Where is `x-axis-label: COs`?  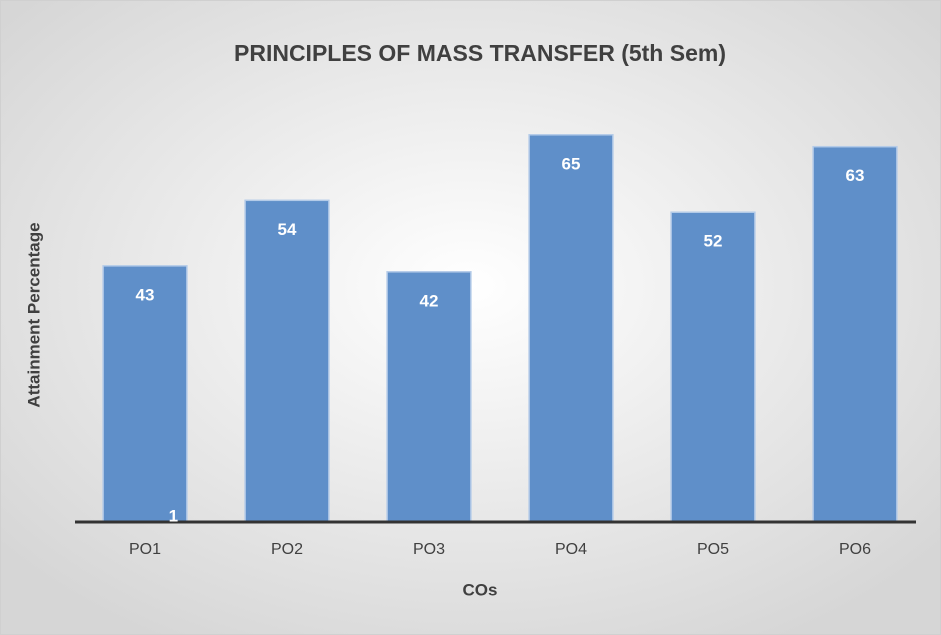
x-axis-label: COs is located at coordinates (480, 589).